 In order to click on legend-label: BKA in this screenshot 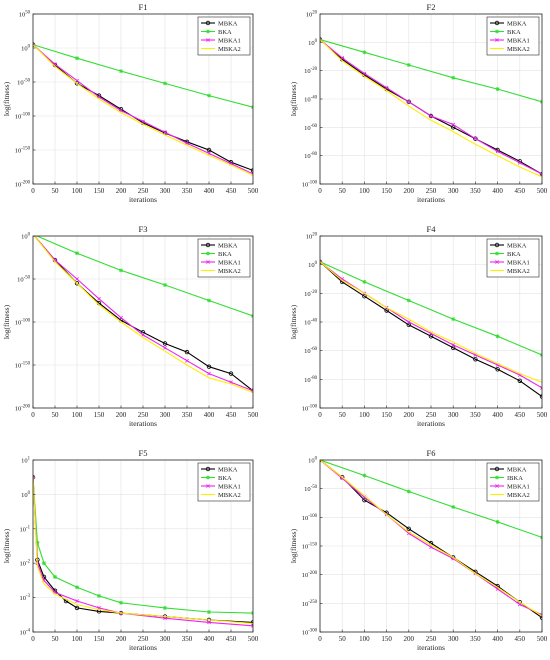, I will do `click(225, 478)`.